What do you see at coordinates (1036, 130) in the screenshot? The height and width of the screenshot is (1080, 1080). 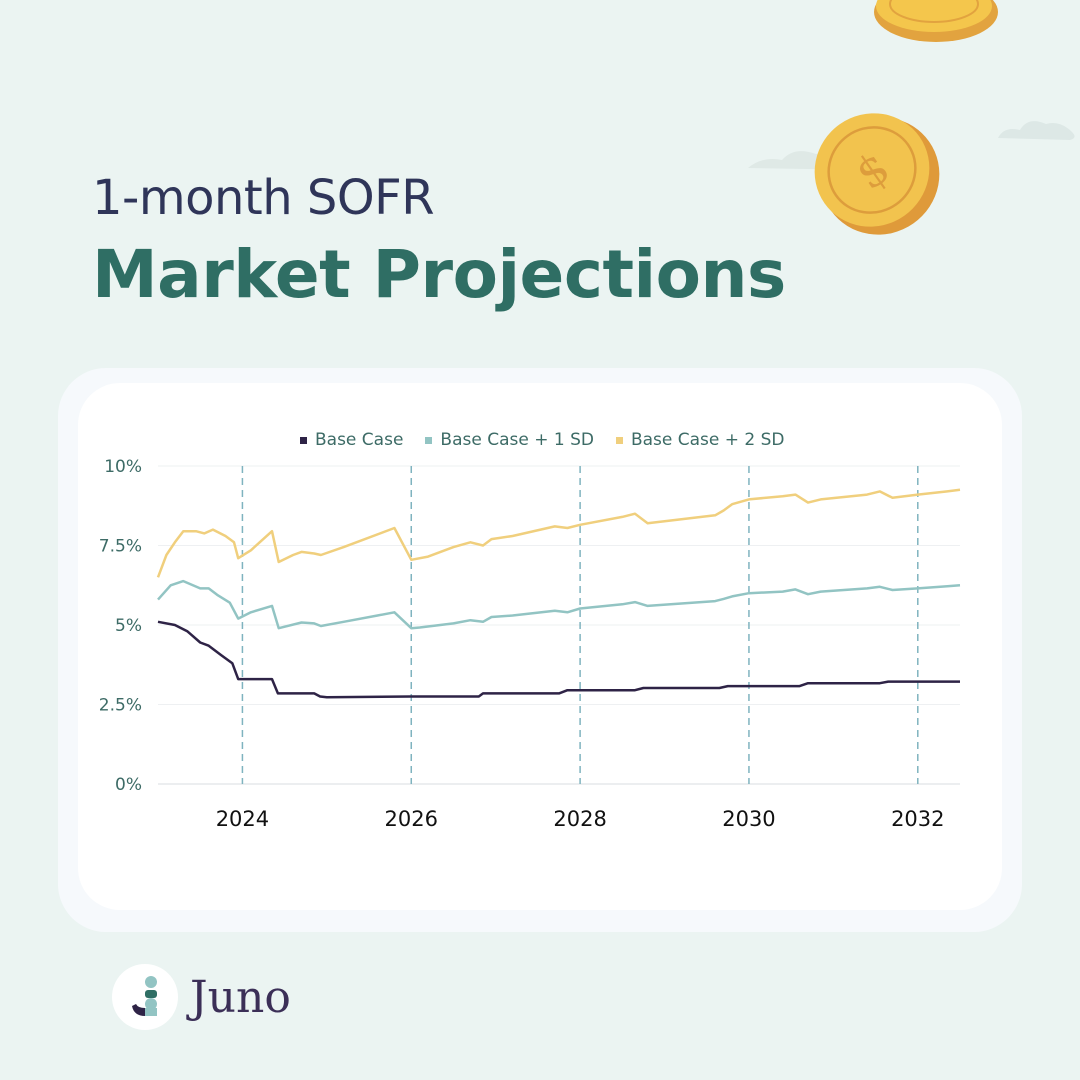 I see `cloud-icon` at bounding box center [1036, 130].